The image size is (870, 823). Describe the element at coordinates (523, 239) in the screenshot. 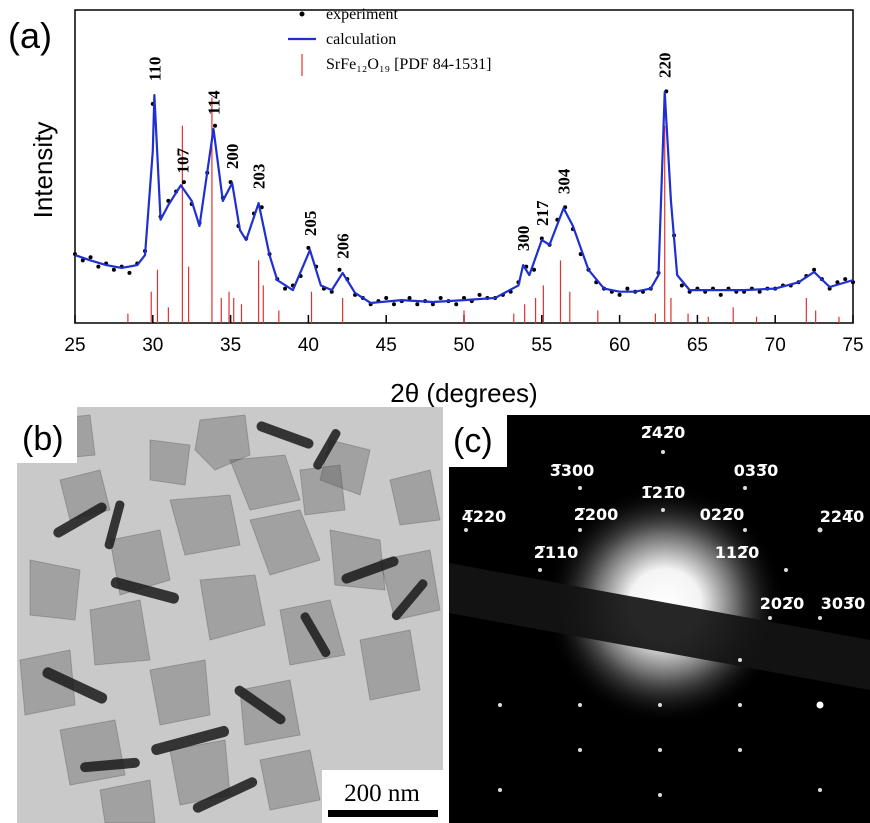

I see `peak-label: 300` at that location.